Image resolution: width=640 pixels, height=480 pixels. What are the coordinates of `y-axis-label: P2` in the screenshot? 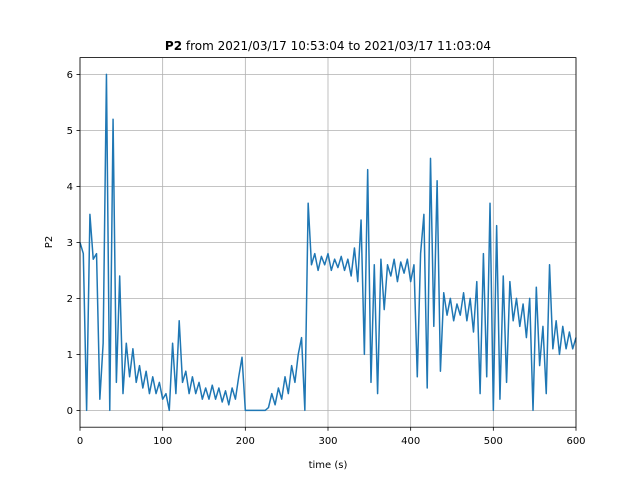 It's located at (49, 242).